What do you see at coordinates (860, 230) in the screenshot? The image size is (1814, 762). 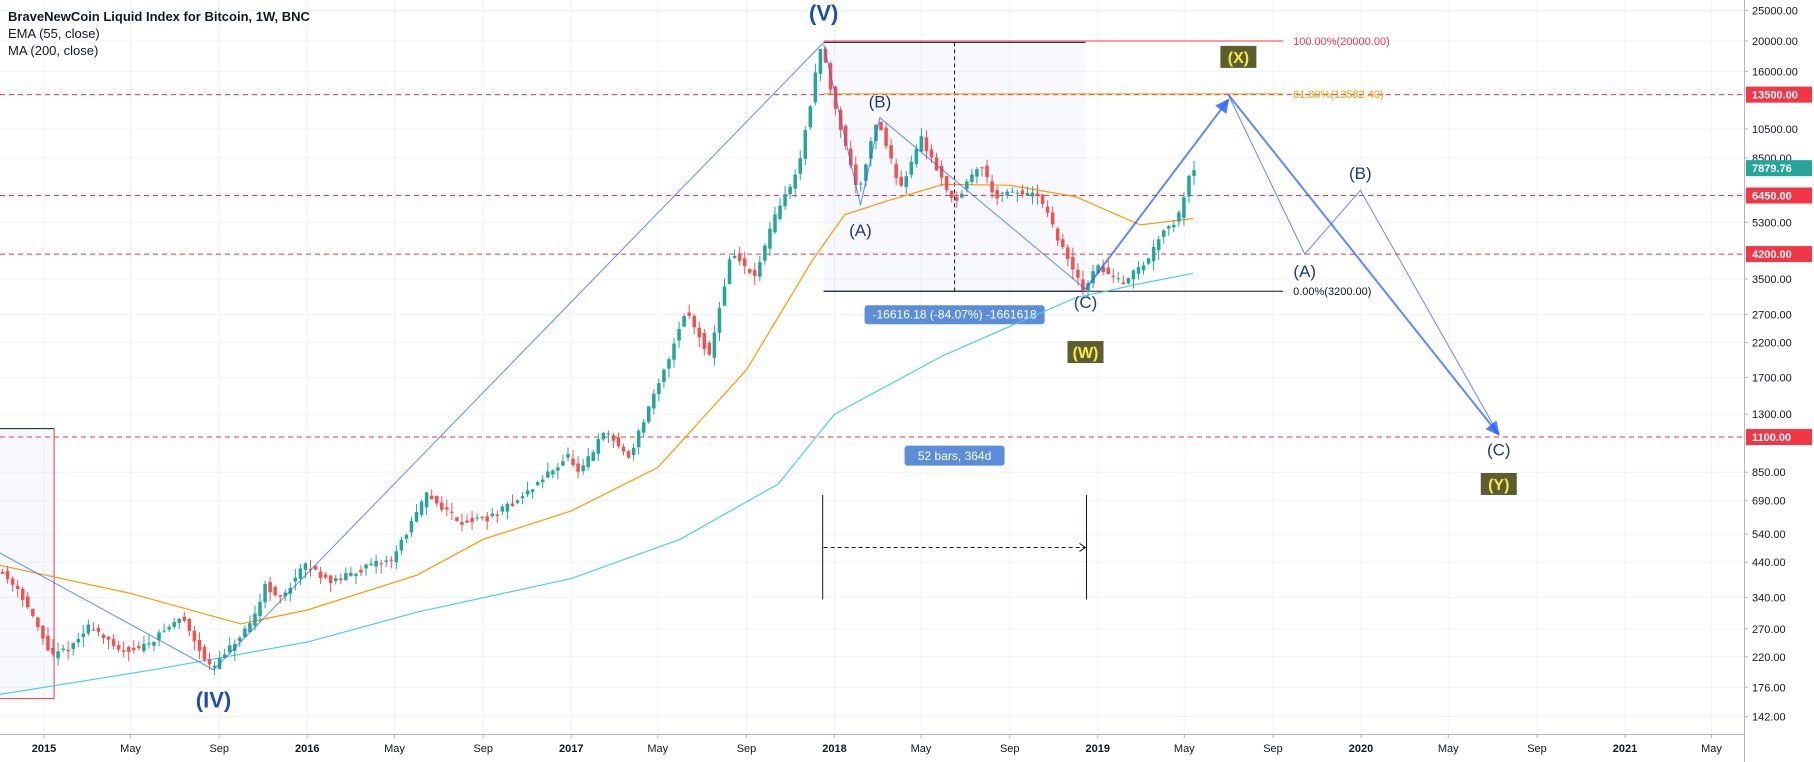 I see `wave-label: (A)` at bounding box center [860, 230].